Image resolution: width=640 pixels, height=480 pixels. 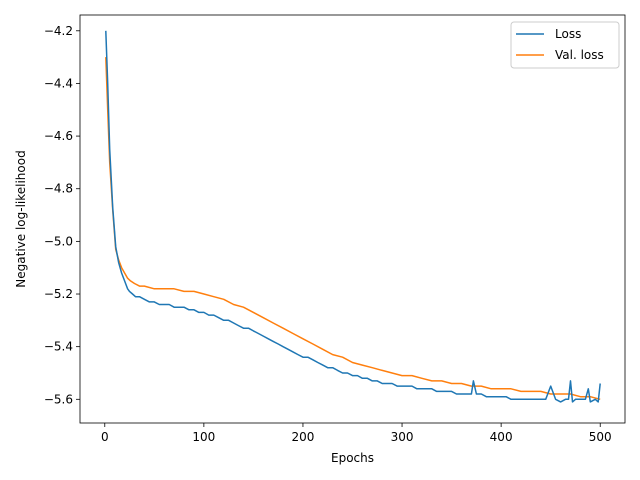 I want to click on y-tick-label: −4.6, so click(x=58, y=136).